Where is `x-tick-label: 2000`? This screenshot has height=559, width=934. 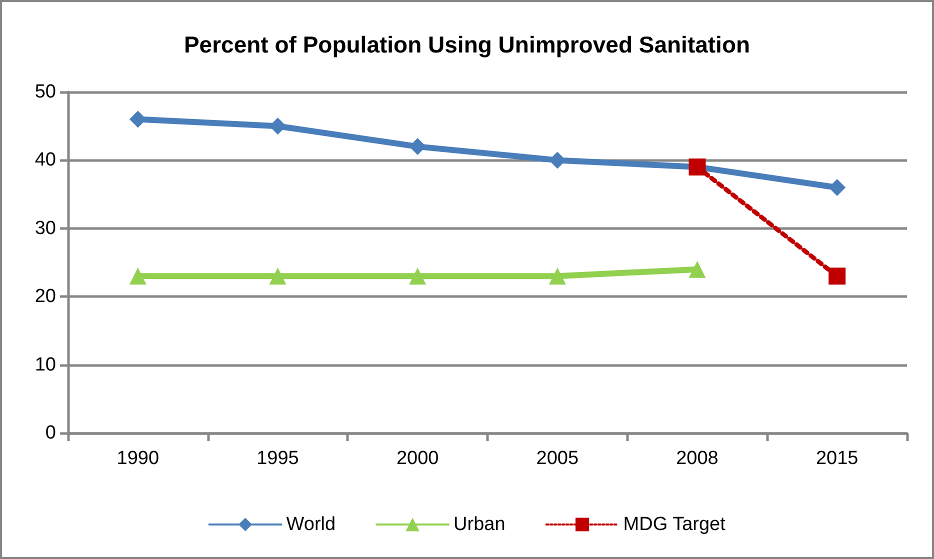
x-tick-label: 2000 is located at coordinates (417, 458).